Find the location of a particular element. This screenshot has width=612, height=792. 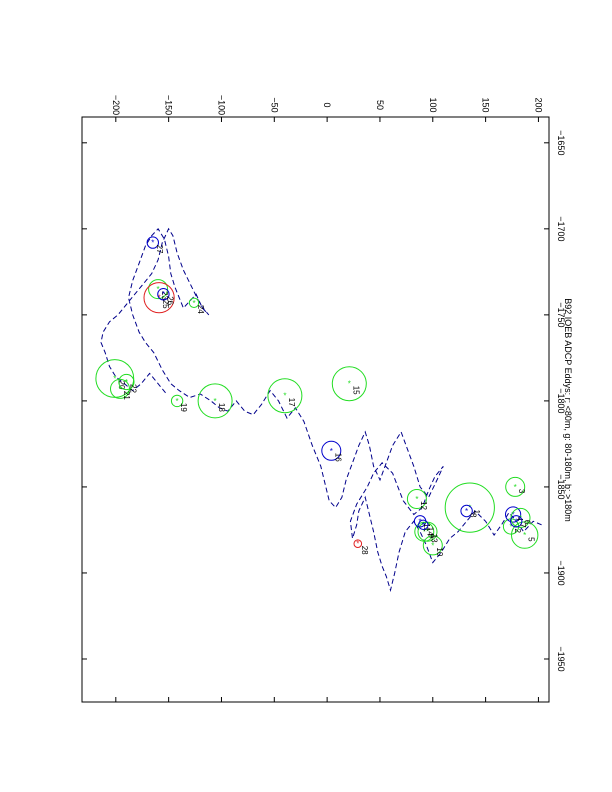

eddy-label-7: 7 is located at coordinates (522, 525).